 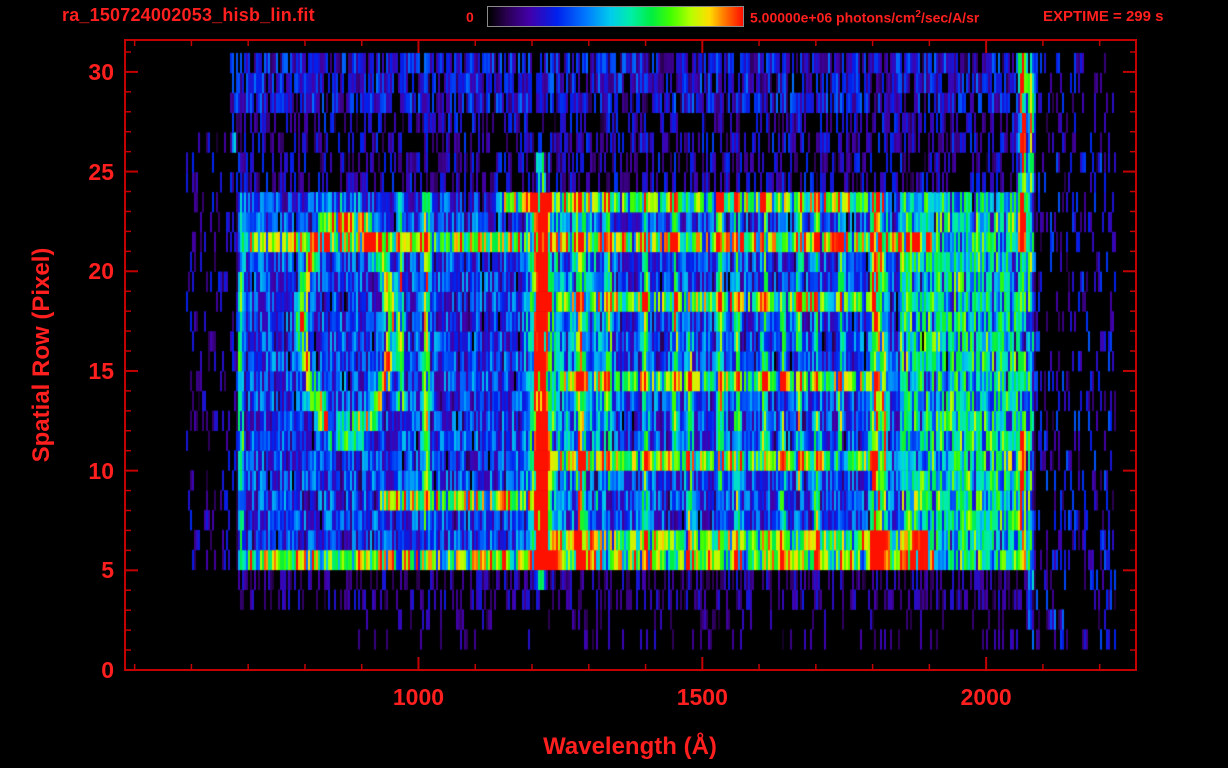 I want to click on exptime-label: EXPTIME = 299 s, so click(x=1103, y=16).